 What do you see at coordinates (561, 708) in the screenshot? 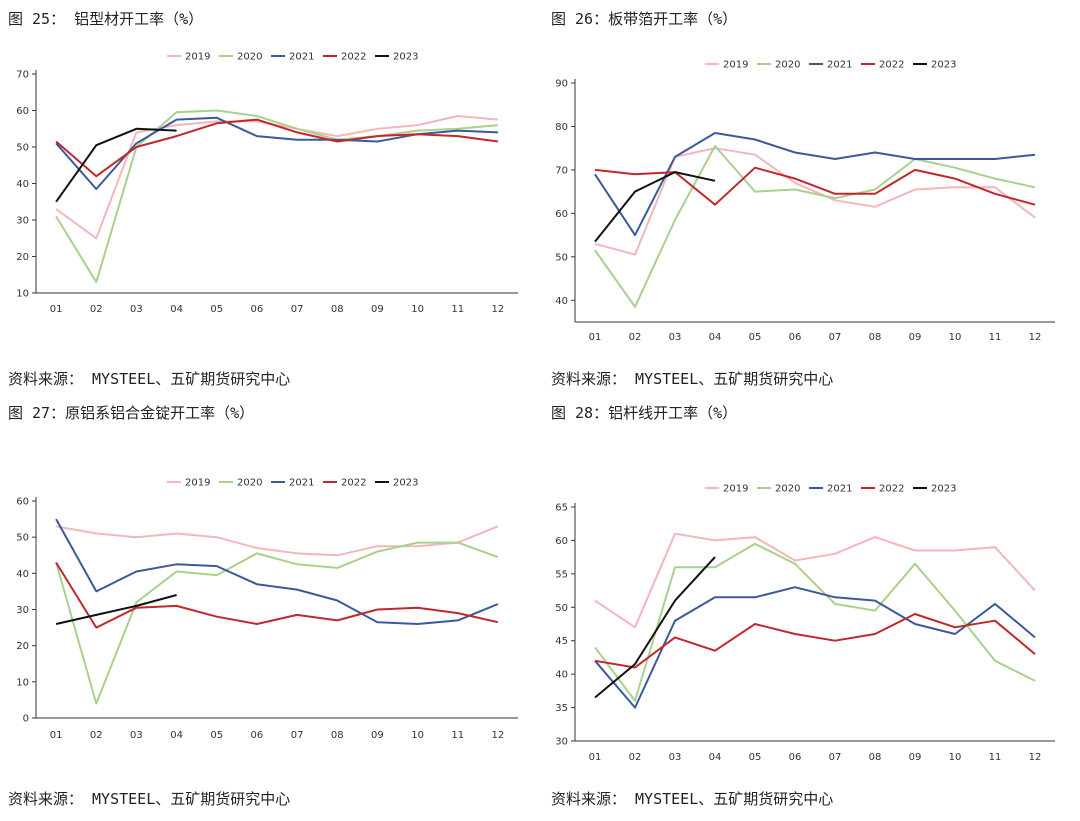
I see `y-tick-label: 35` at bounding box center [561, 708].